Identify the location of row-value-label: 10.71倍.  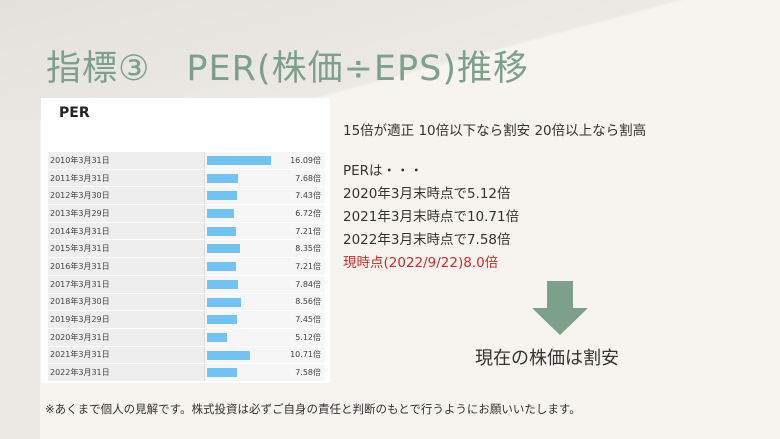
(305, 355).